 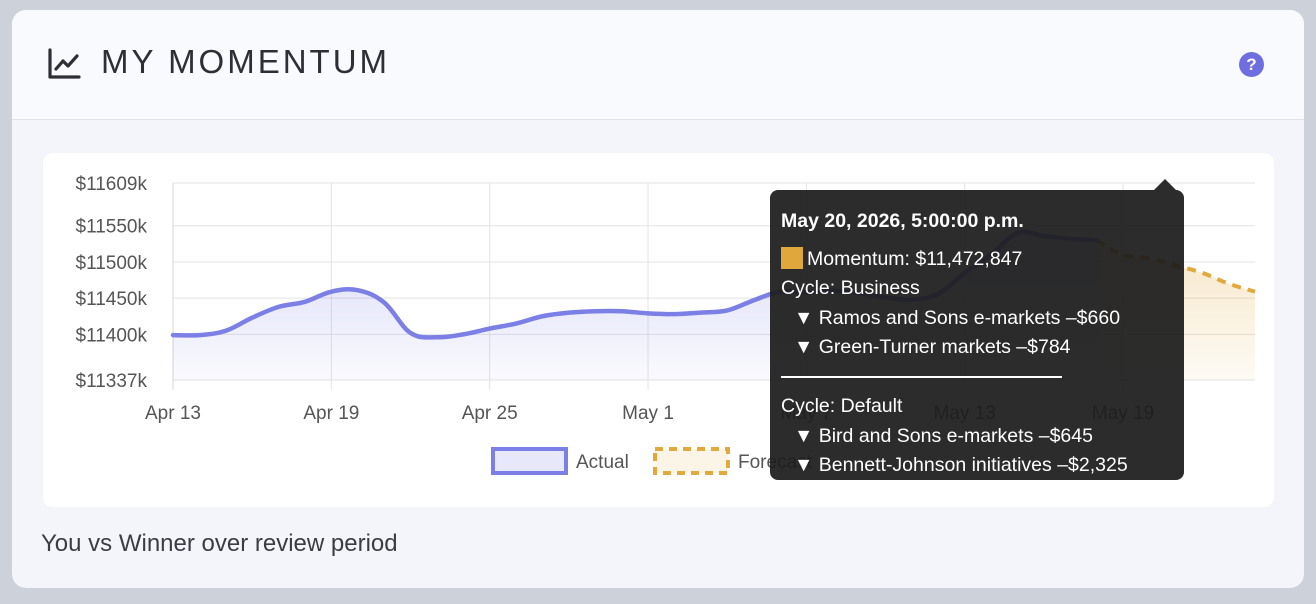 What do you see at coordinates (602, 462) in the screenshot?
I see `legend-actual-label: Actual` at bounding box center [602, 462].